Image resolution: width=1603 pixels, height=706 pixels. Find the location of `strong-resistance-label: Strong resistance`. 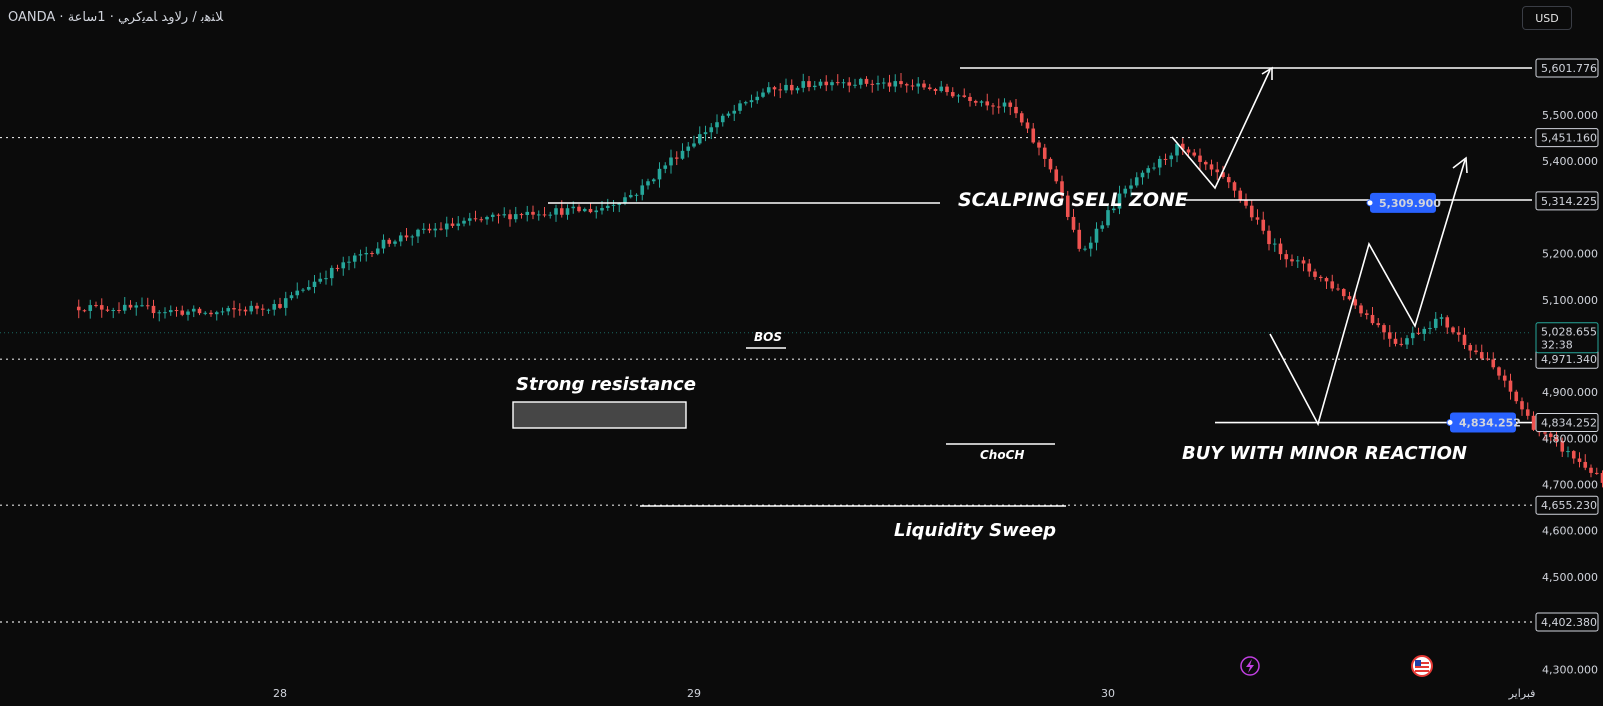

strong-resistance-label: Strong resistance is located at coordinates (606, 384).